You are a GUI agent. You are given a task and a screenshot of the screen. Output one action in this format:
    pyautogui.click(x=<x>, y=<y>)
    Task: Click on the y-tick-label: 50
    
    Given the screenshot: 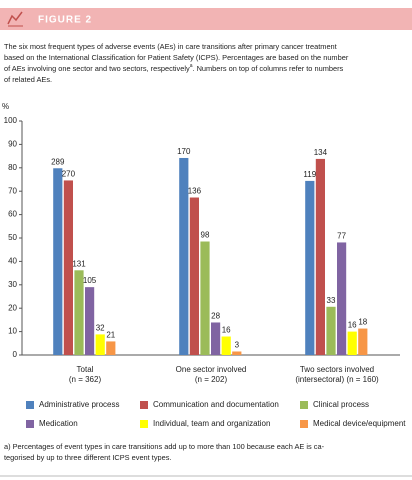 What is the action you would take?
    pyautogui.click(x=12, y=237)
    